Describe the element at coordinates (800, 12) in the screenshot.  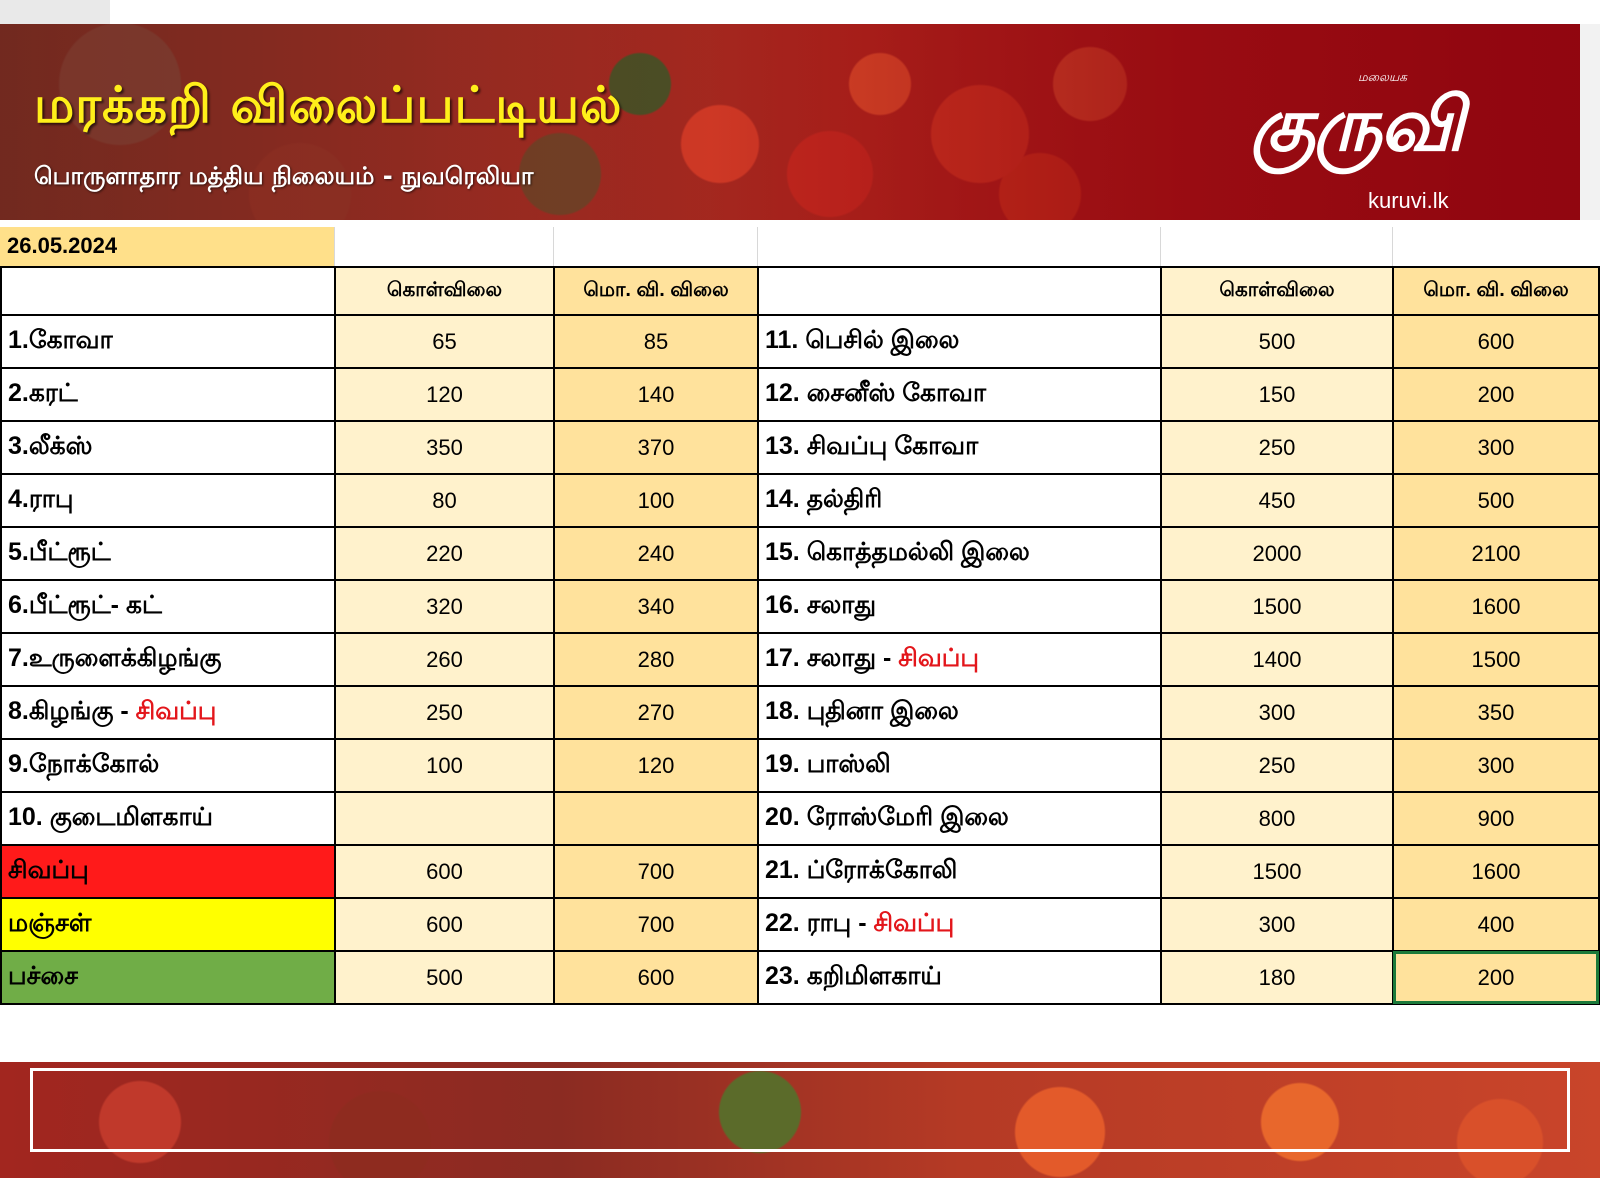
I see `top-strip` at that location.